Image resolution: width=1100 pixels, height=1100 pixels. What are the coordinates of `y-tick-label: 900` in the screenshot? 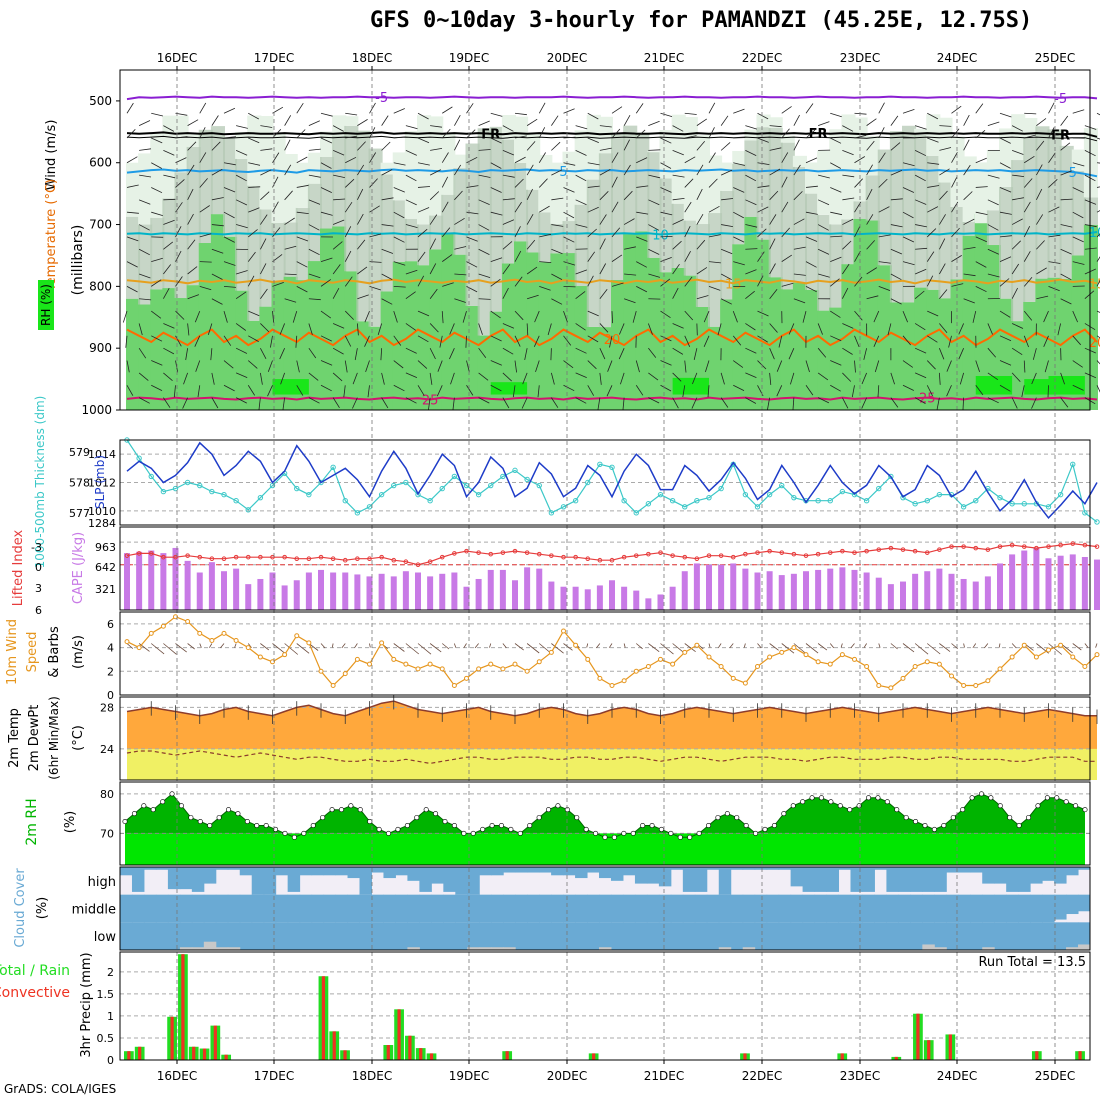 It's located at (100, 348).